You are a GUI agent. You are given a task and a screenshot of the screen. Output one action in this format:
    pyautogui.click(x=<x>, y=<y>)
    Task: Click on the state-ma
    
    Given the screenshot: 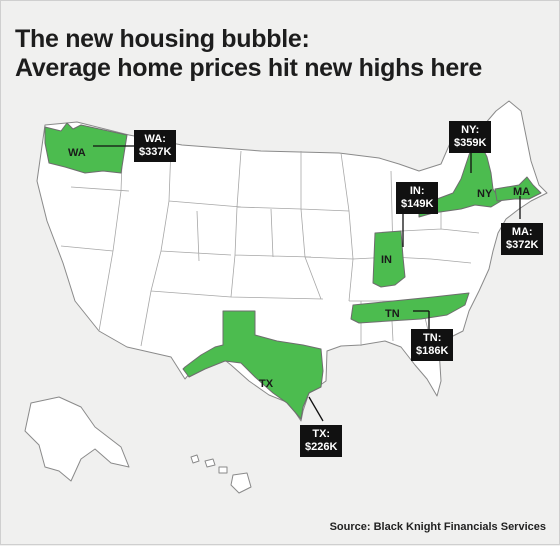 What is the action you would take?
    pyautogui.click(x=518, y=189)
    